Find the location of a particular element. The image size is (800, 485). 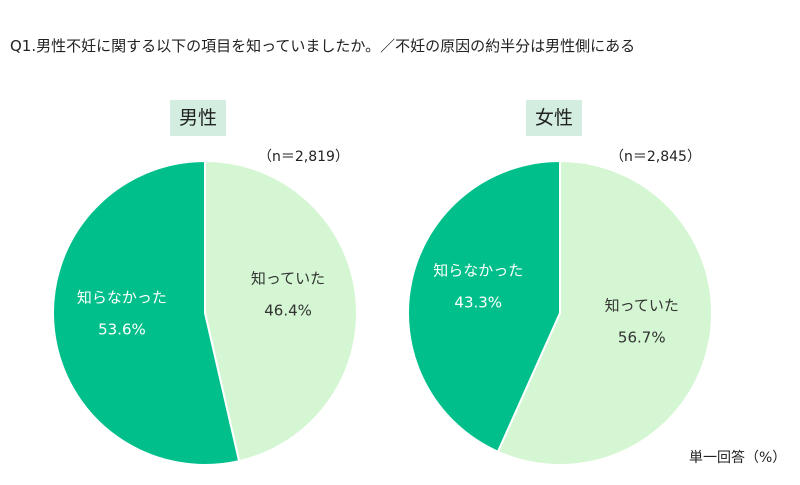

answer-type-note: 単一回答（%） is located at coordinates (738, 458).